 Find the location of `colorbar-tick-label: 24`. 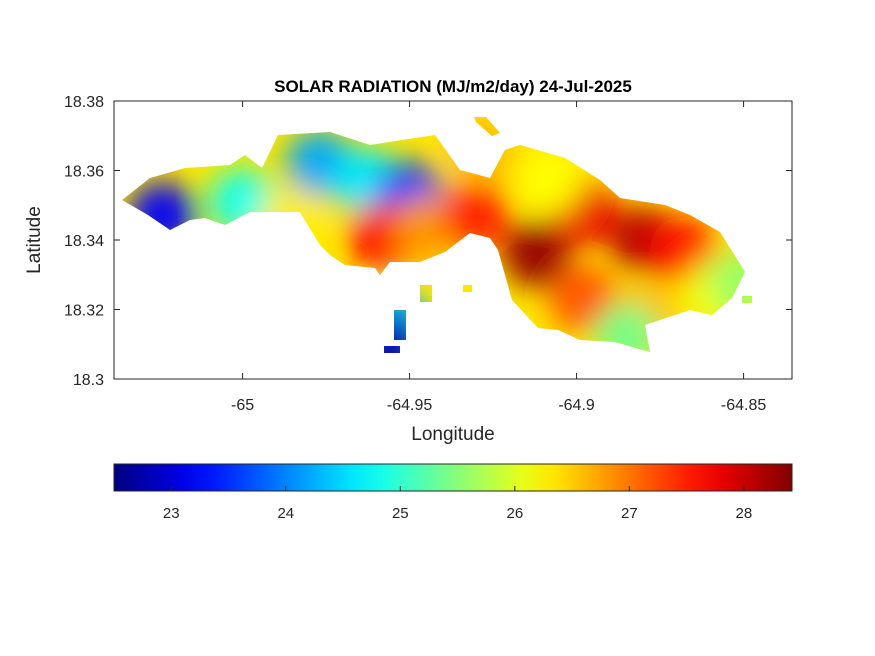

colorbar-tick-label: 24 is located at coordinates (285, 513).